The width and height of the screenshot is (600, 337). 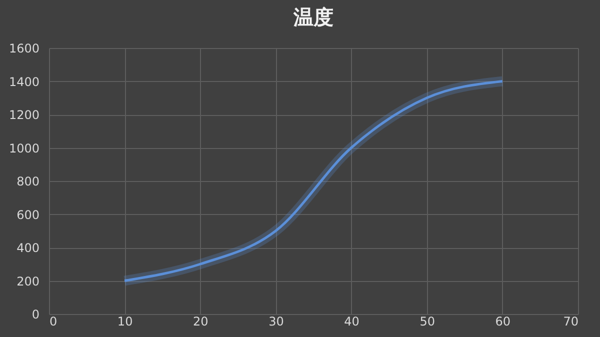 What do you see at coordinates (570, 321) in the screenshot?
I see `x-tick-label: 70` at bounding box center [570, 321].